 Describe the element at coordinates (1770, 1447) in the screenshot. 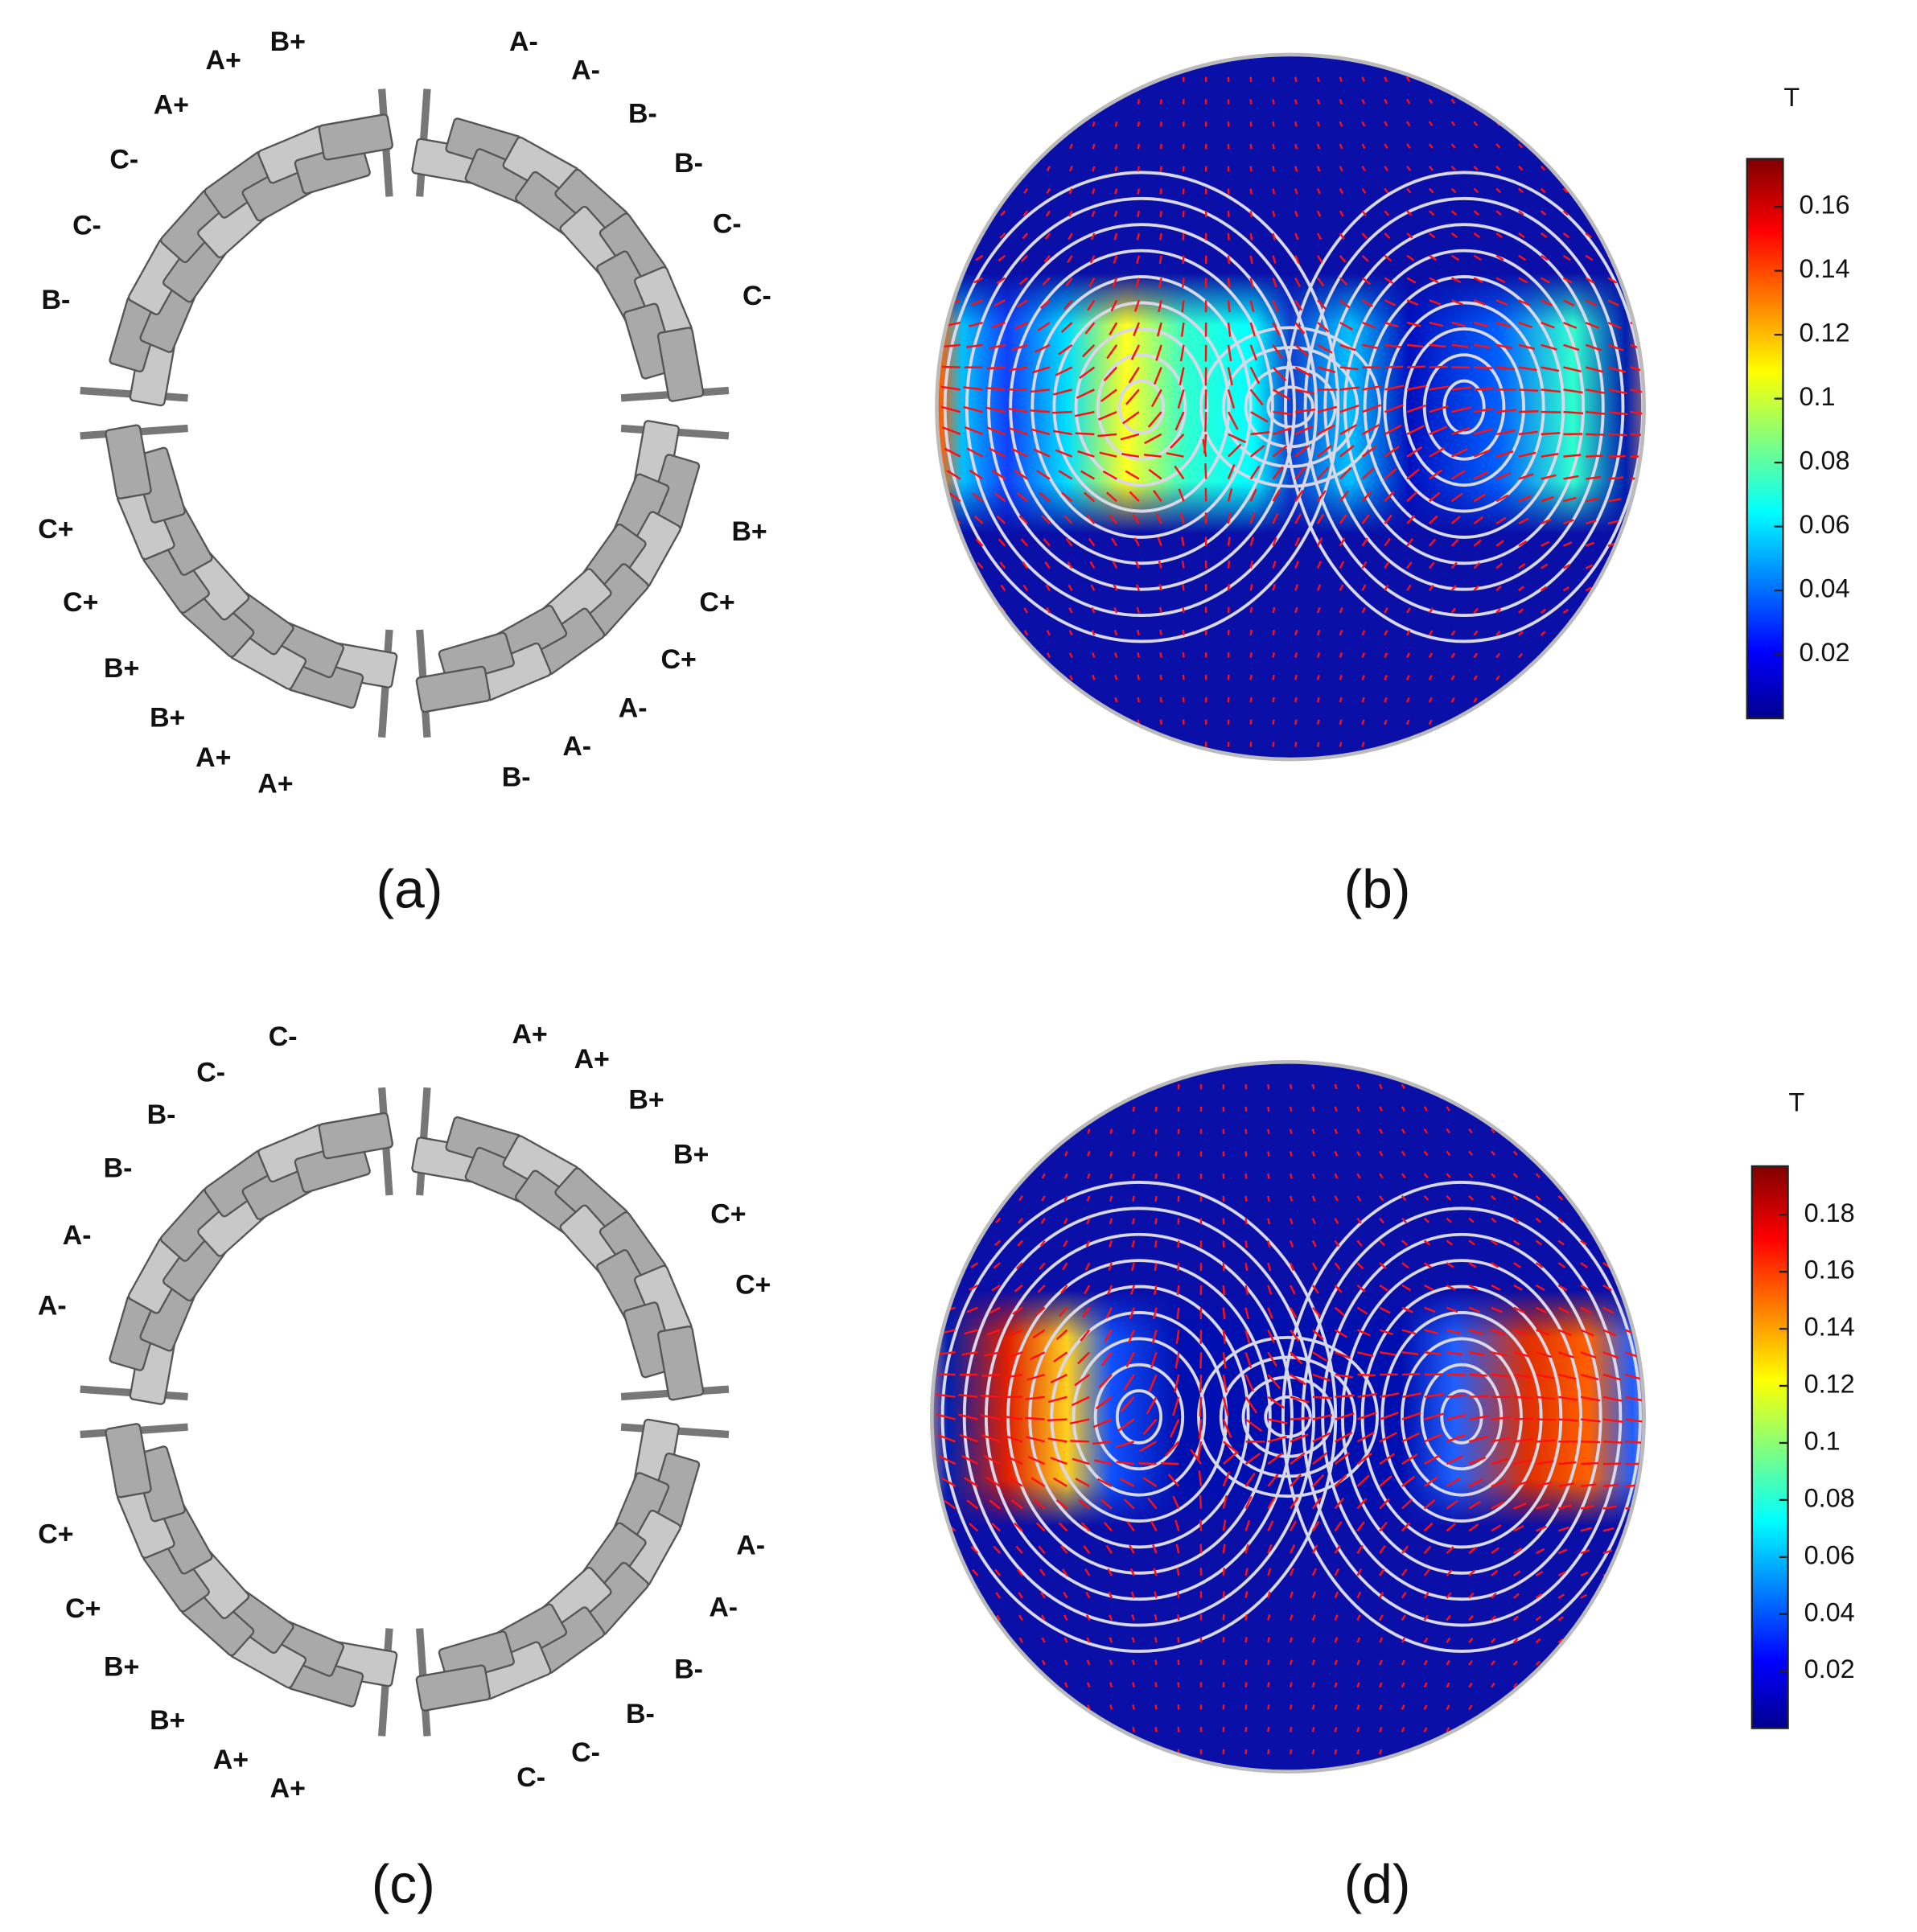

I see `colorbar` at that location.